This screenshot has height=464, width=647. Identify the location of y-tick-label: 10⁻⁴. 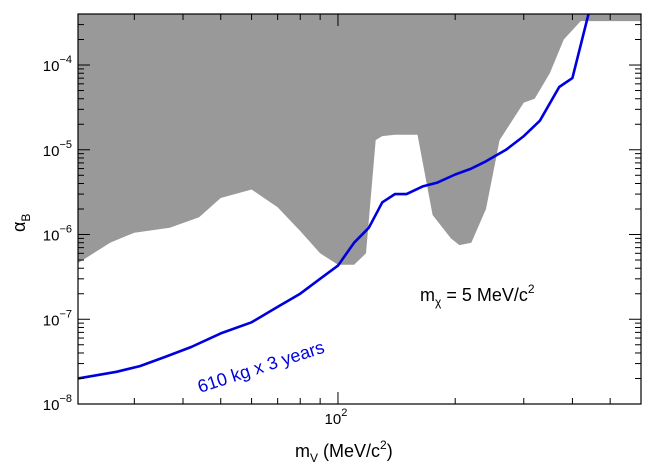
(57, 64).